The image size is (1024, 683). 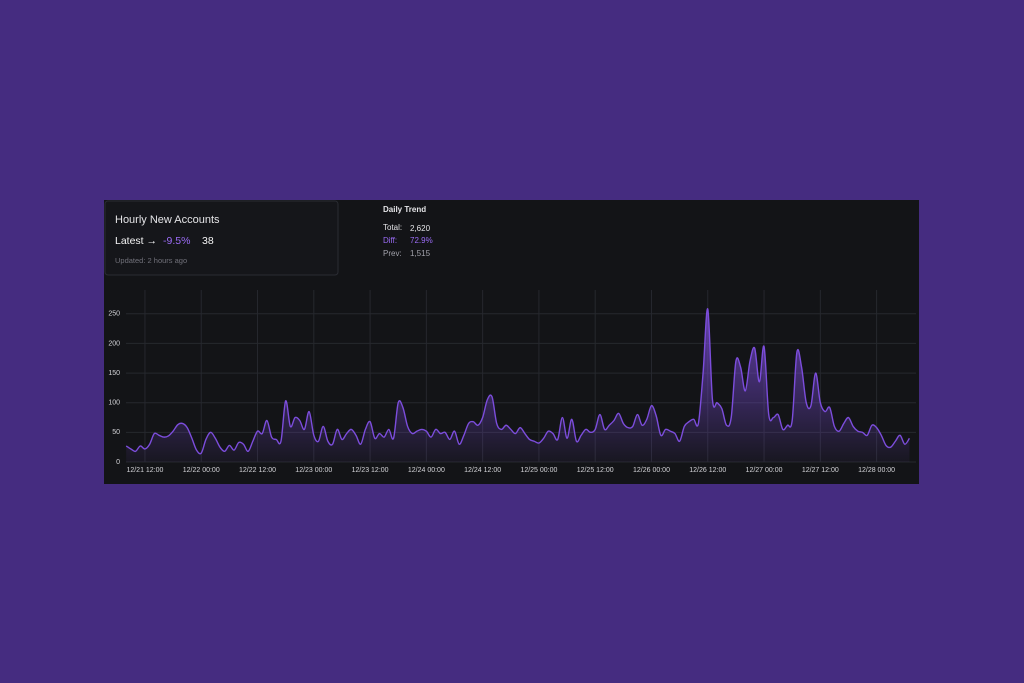 I want to click on y-tick-label: 200, so click(x=114, y=343).